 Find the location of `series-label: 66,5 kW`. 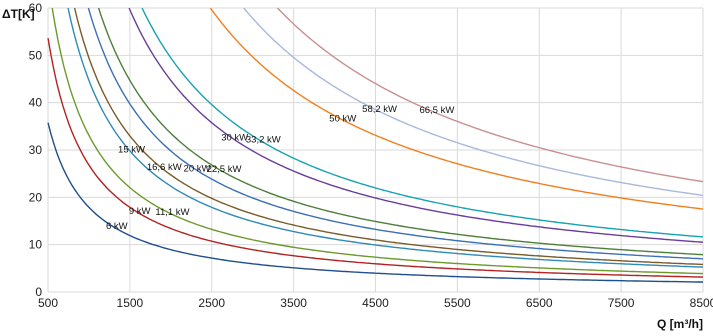

series-label: 66,5 kW is located at coordinates (436, 110).